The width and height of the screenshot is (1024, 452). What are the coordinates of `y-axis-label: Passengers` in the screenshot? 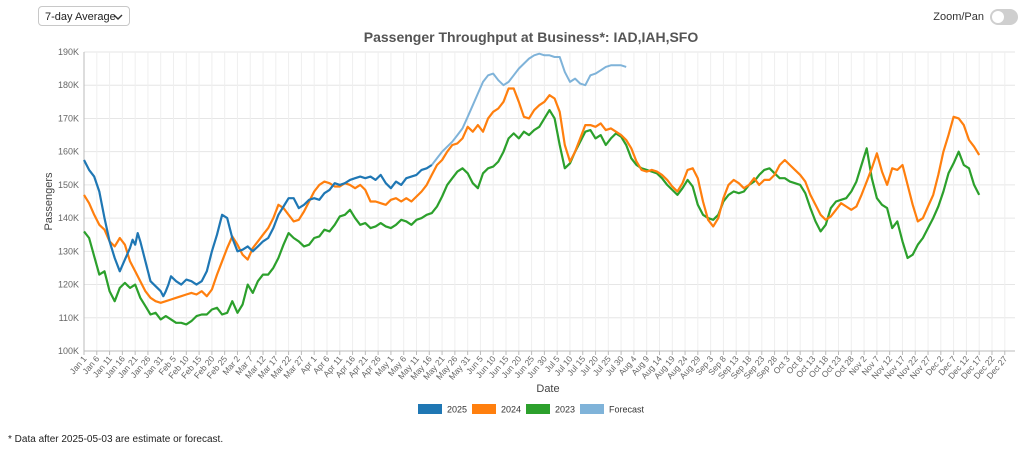 It's located at (49, 201).